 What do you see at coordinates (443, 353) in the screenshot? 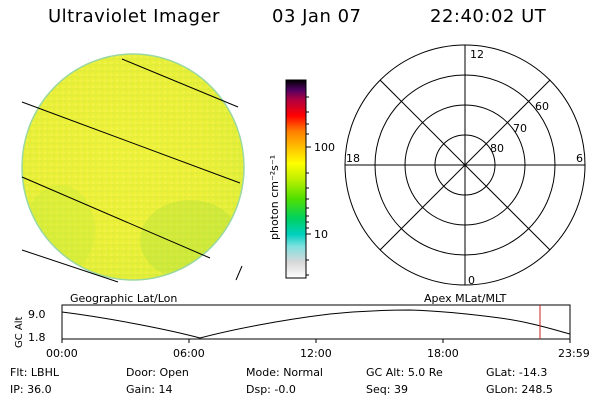
I see `time-tick-3: 18:00` at bounding box center [443, 353].